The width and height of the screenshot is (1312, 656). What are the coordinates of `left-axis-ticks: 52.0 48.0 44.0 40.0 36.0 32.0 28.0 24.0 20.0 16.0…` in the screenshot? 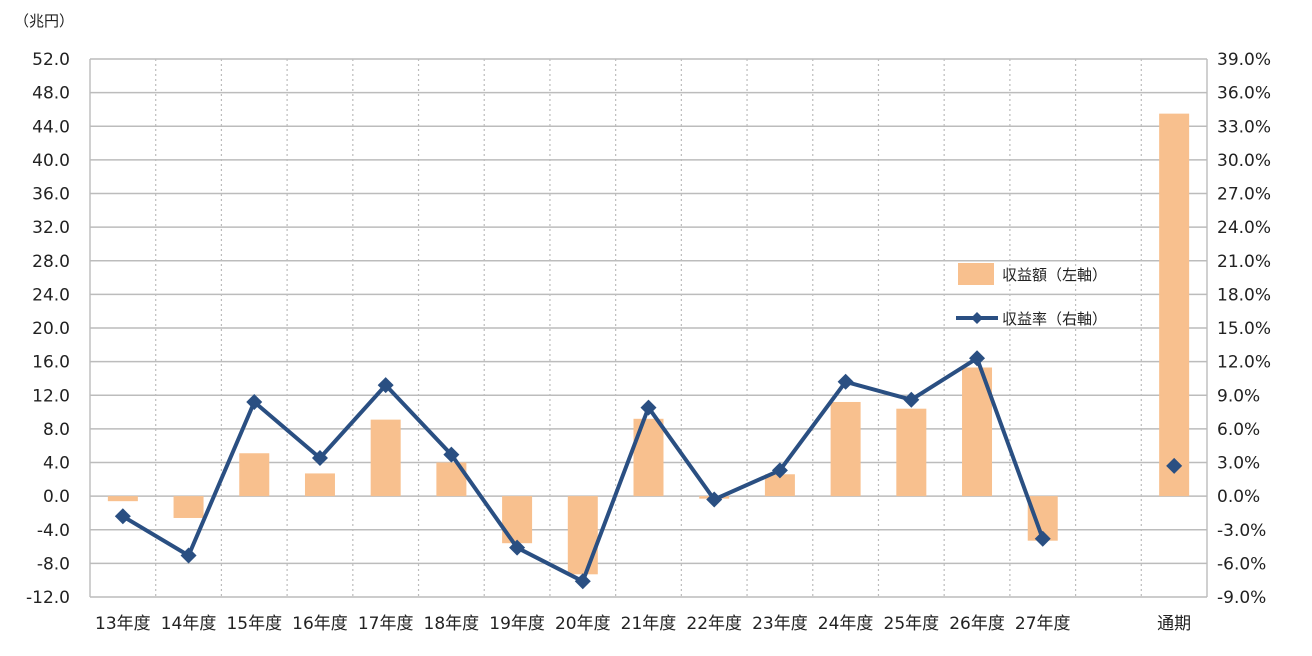 It's located at (48, 329).